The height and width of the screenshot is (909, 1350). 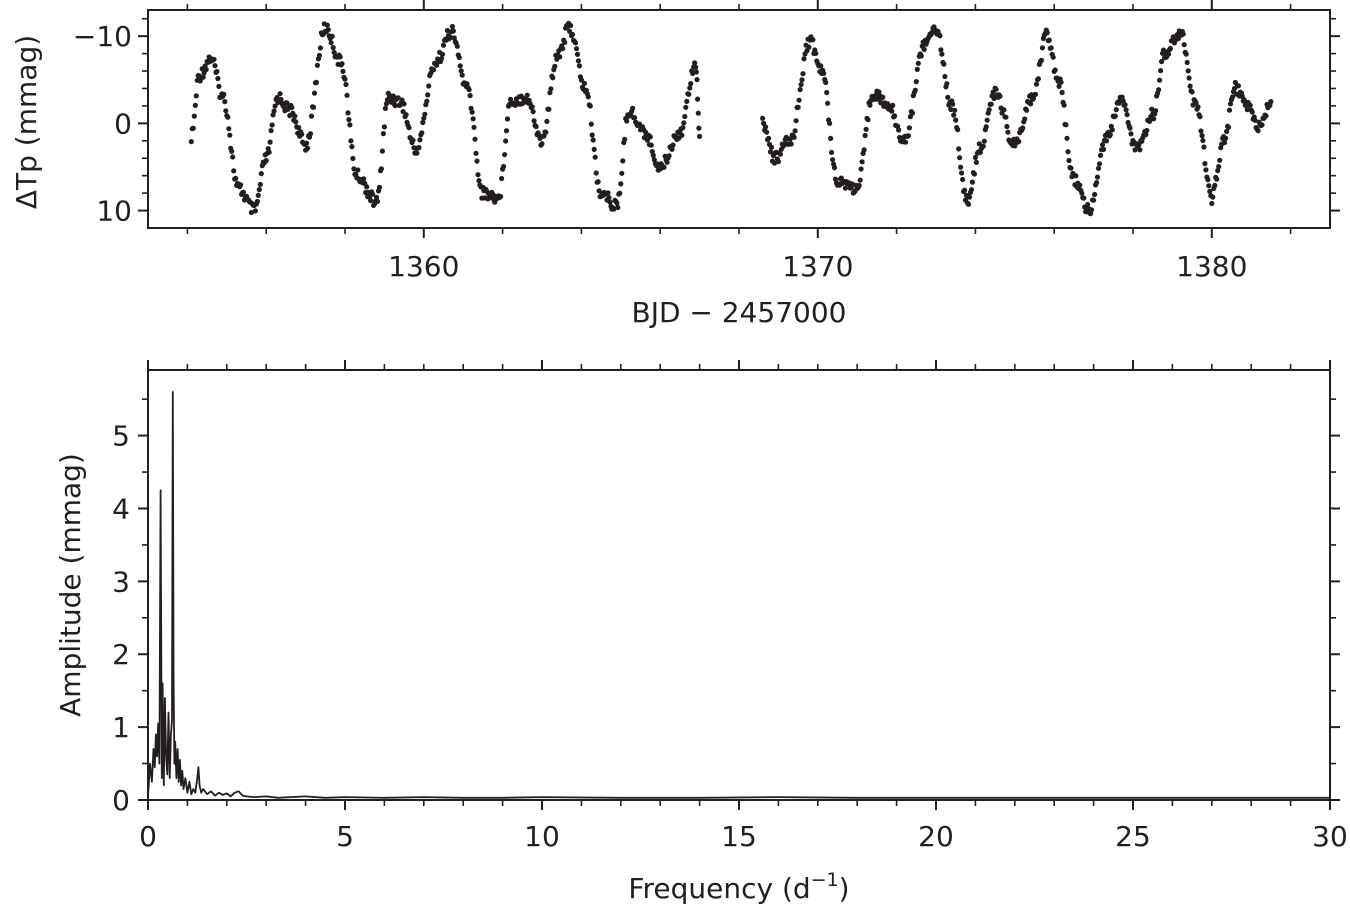 What do you see at coordinates (121, 800) in the screenshot?
I see `amplitude-spectrum-ytick-label: 0` at bounding box center [121, 800].